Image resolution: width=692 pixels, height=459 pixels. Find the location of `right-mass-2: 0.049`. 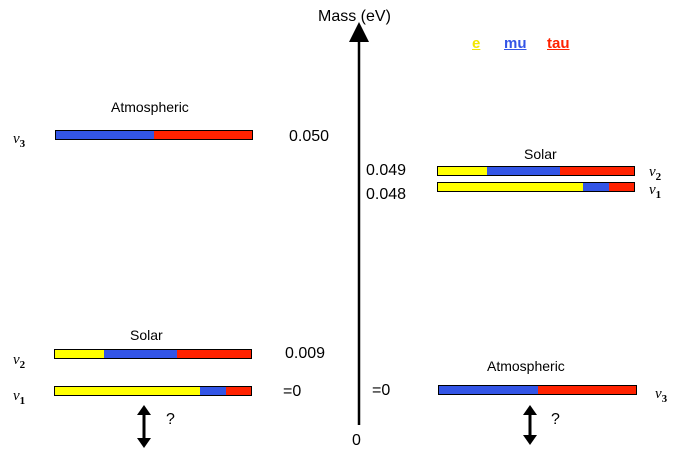

right-mass-2: 0.049 is located at coordinates (386, 170).